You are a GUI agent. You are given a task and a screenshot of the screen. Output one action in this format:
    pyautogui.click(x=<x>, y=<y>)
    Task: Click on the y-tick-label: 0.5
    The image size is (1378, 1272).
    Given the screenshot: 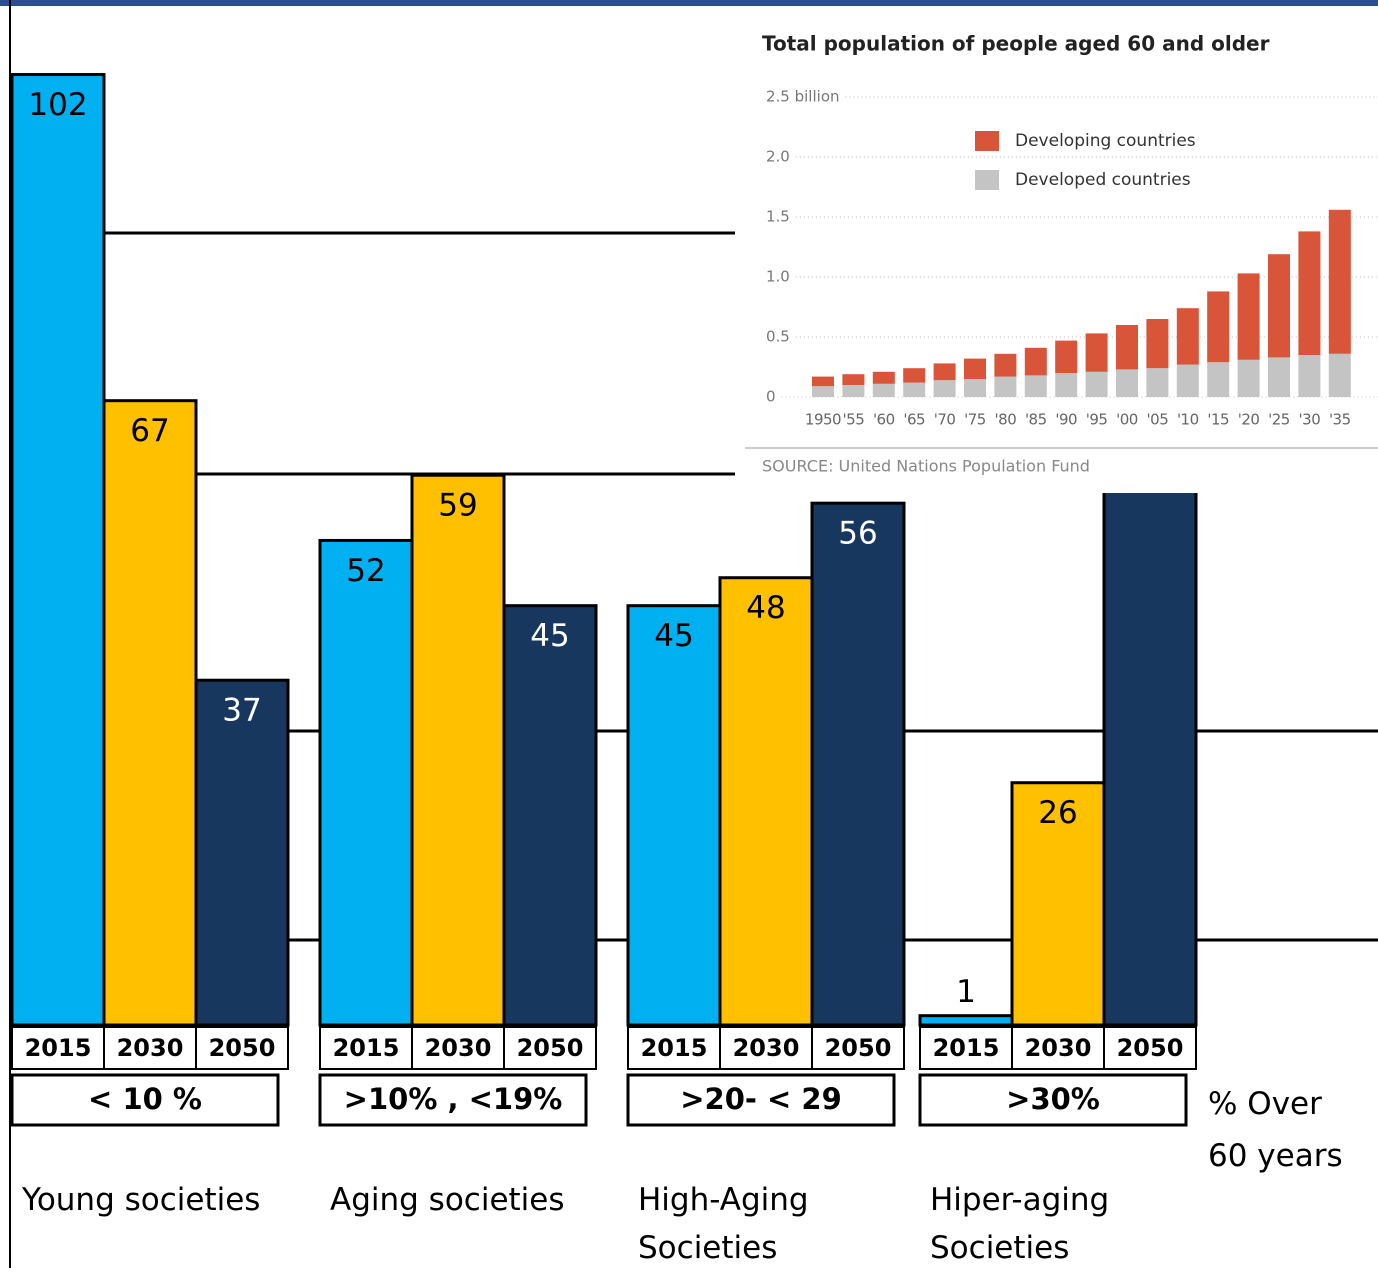 What is the action you would take?
    pyautogui.click(x=778, y=337)
    